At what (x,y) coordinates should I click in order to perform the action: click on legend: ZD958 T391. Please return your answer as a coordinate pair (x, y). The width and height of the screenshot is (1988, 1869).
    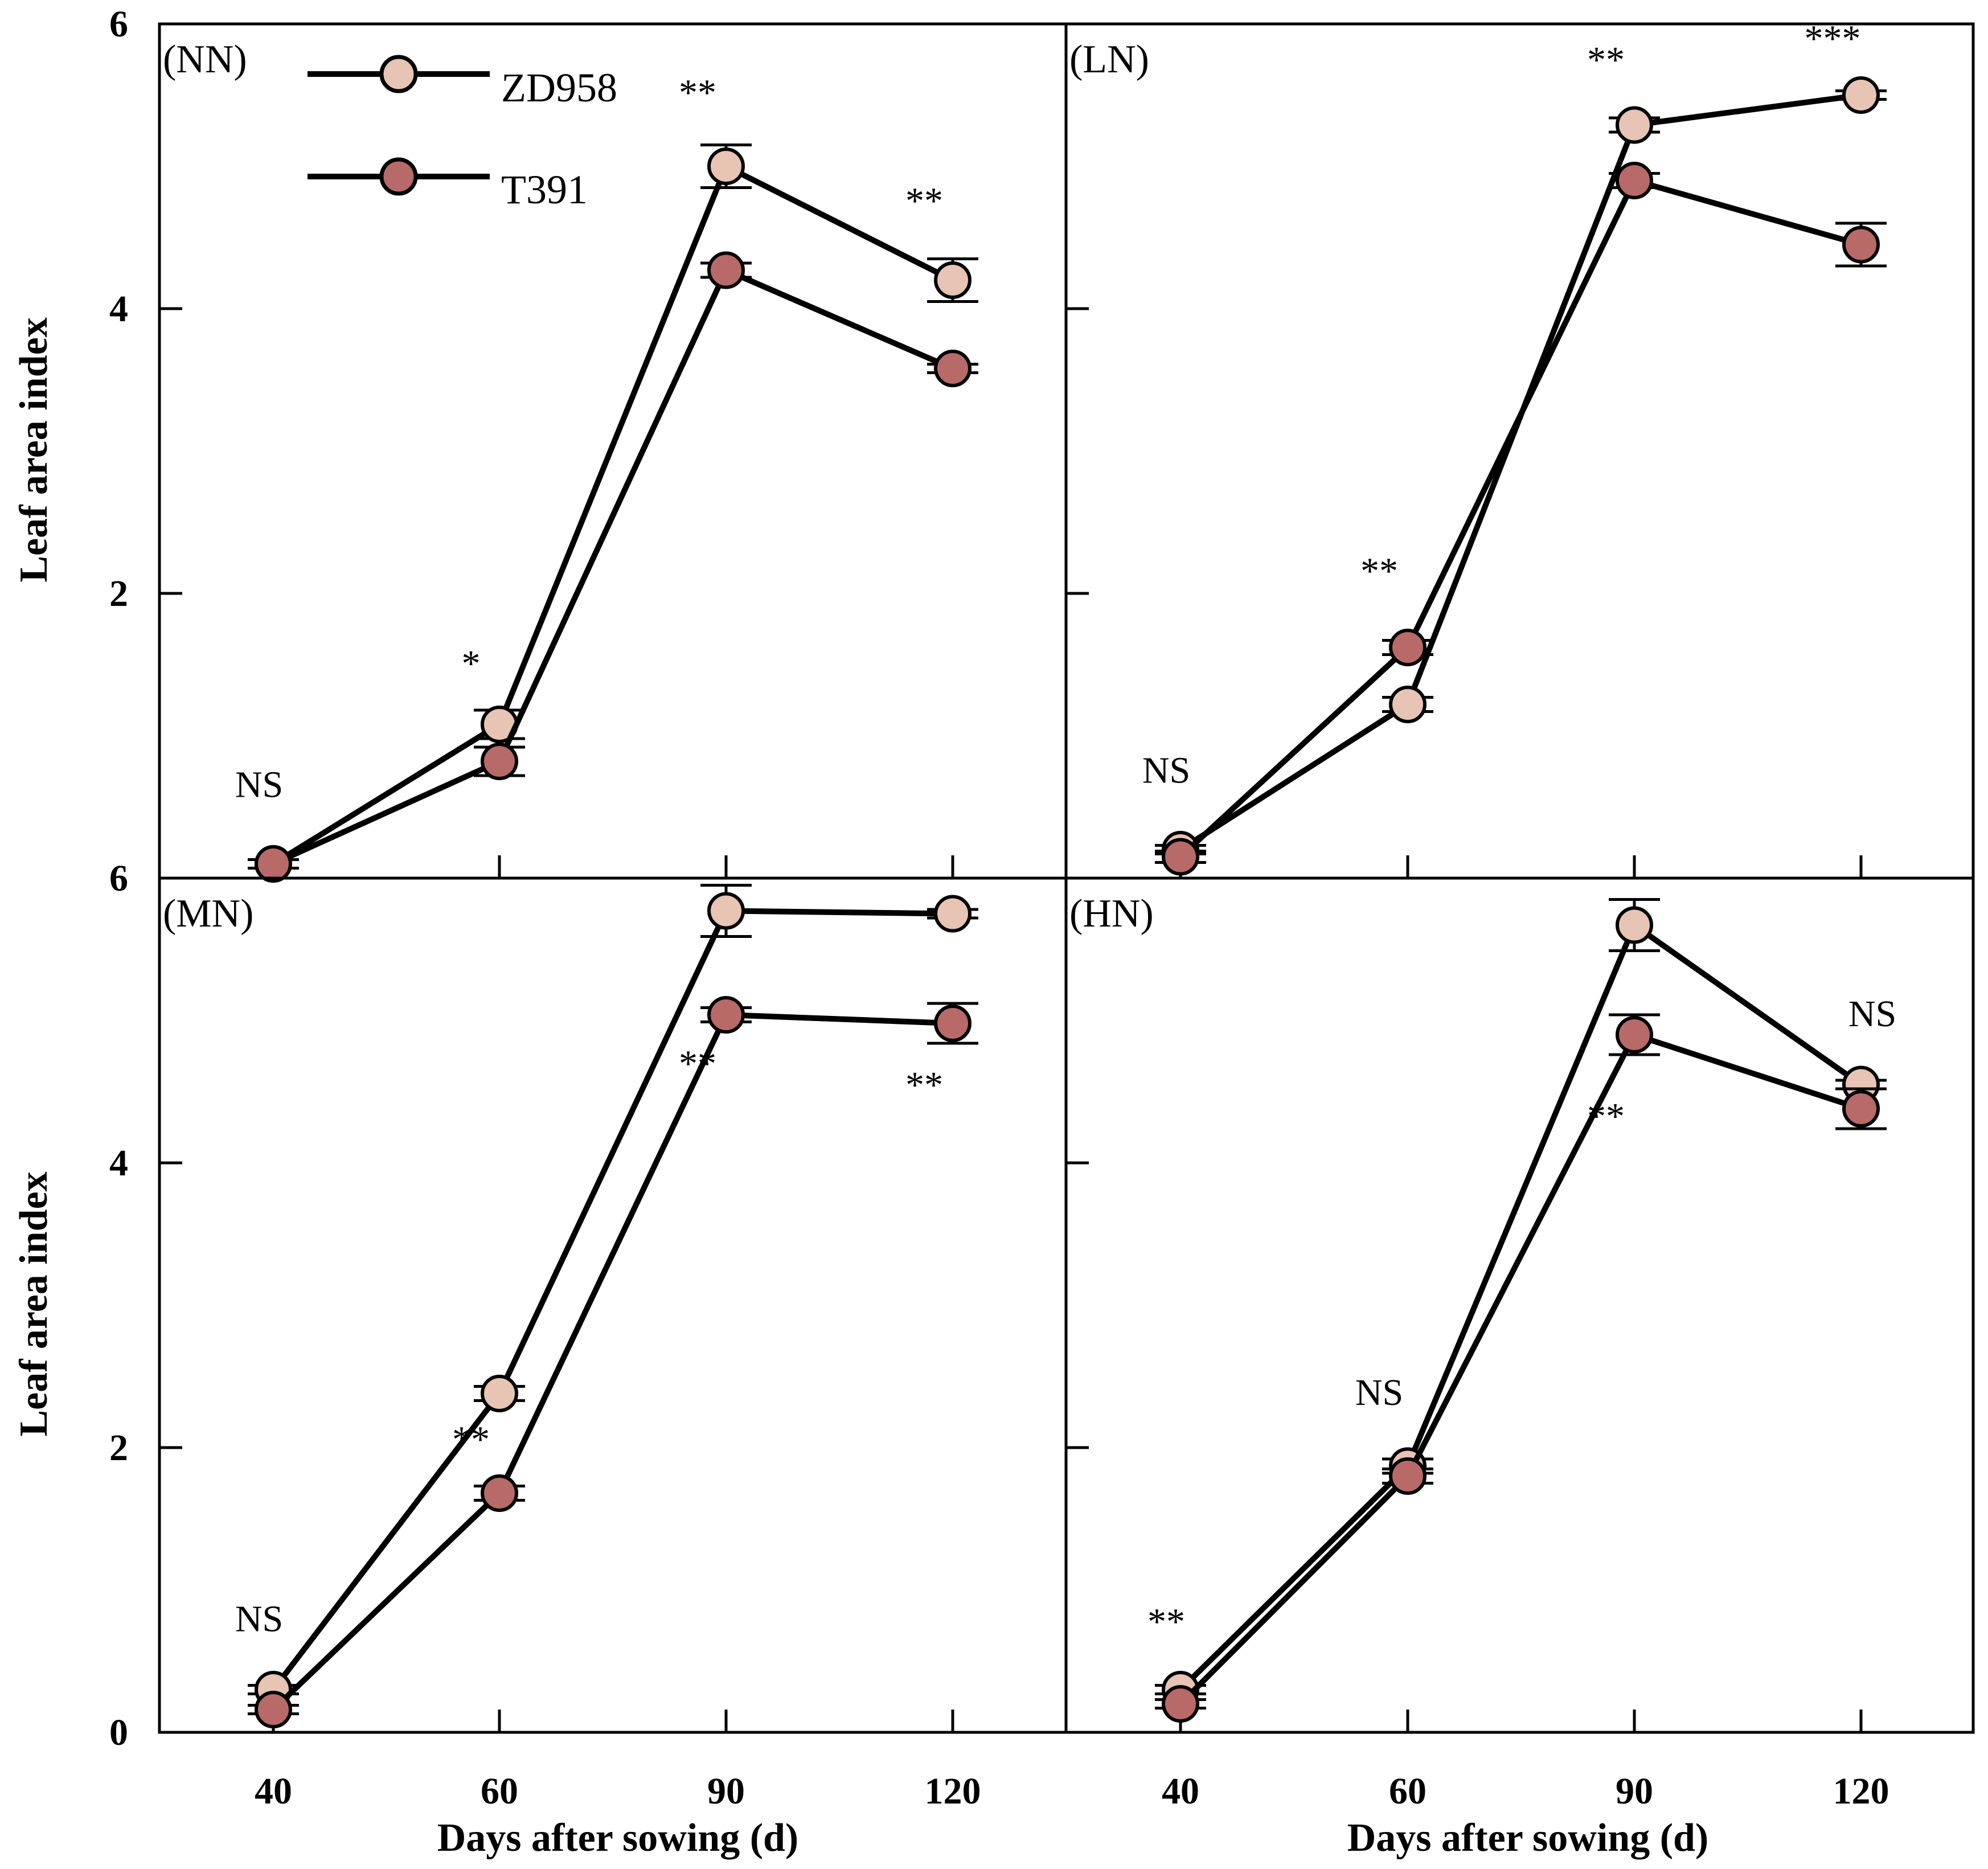
    Looking at the image, I should click on (462, 133).